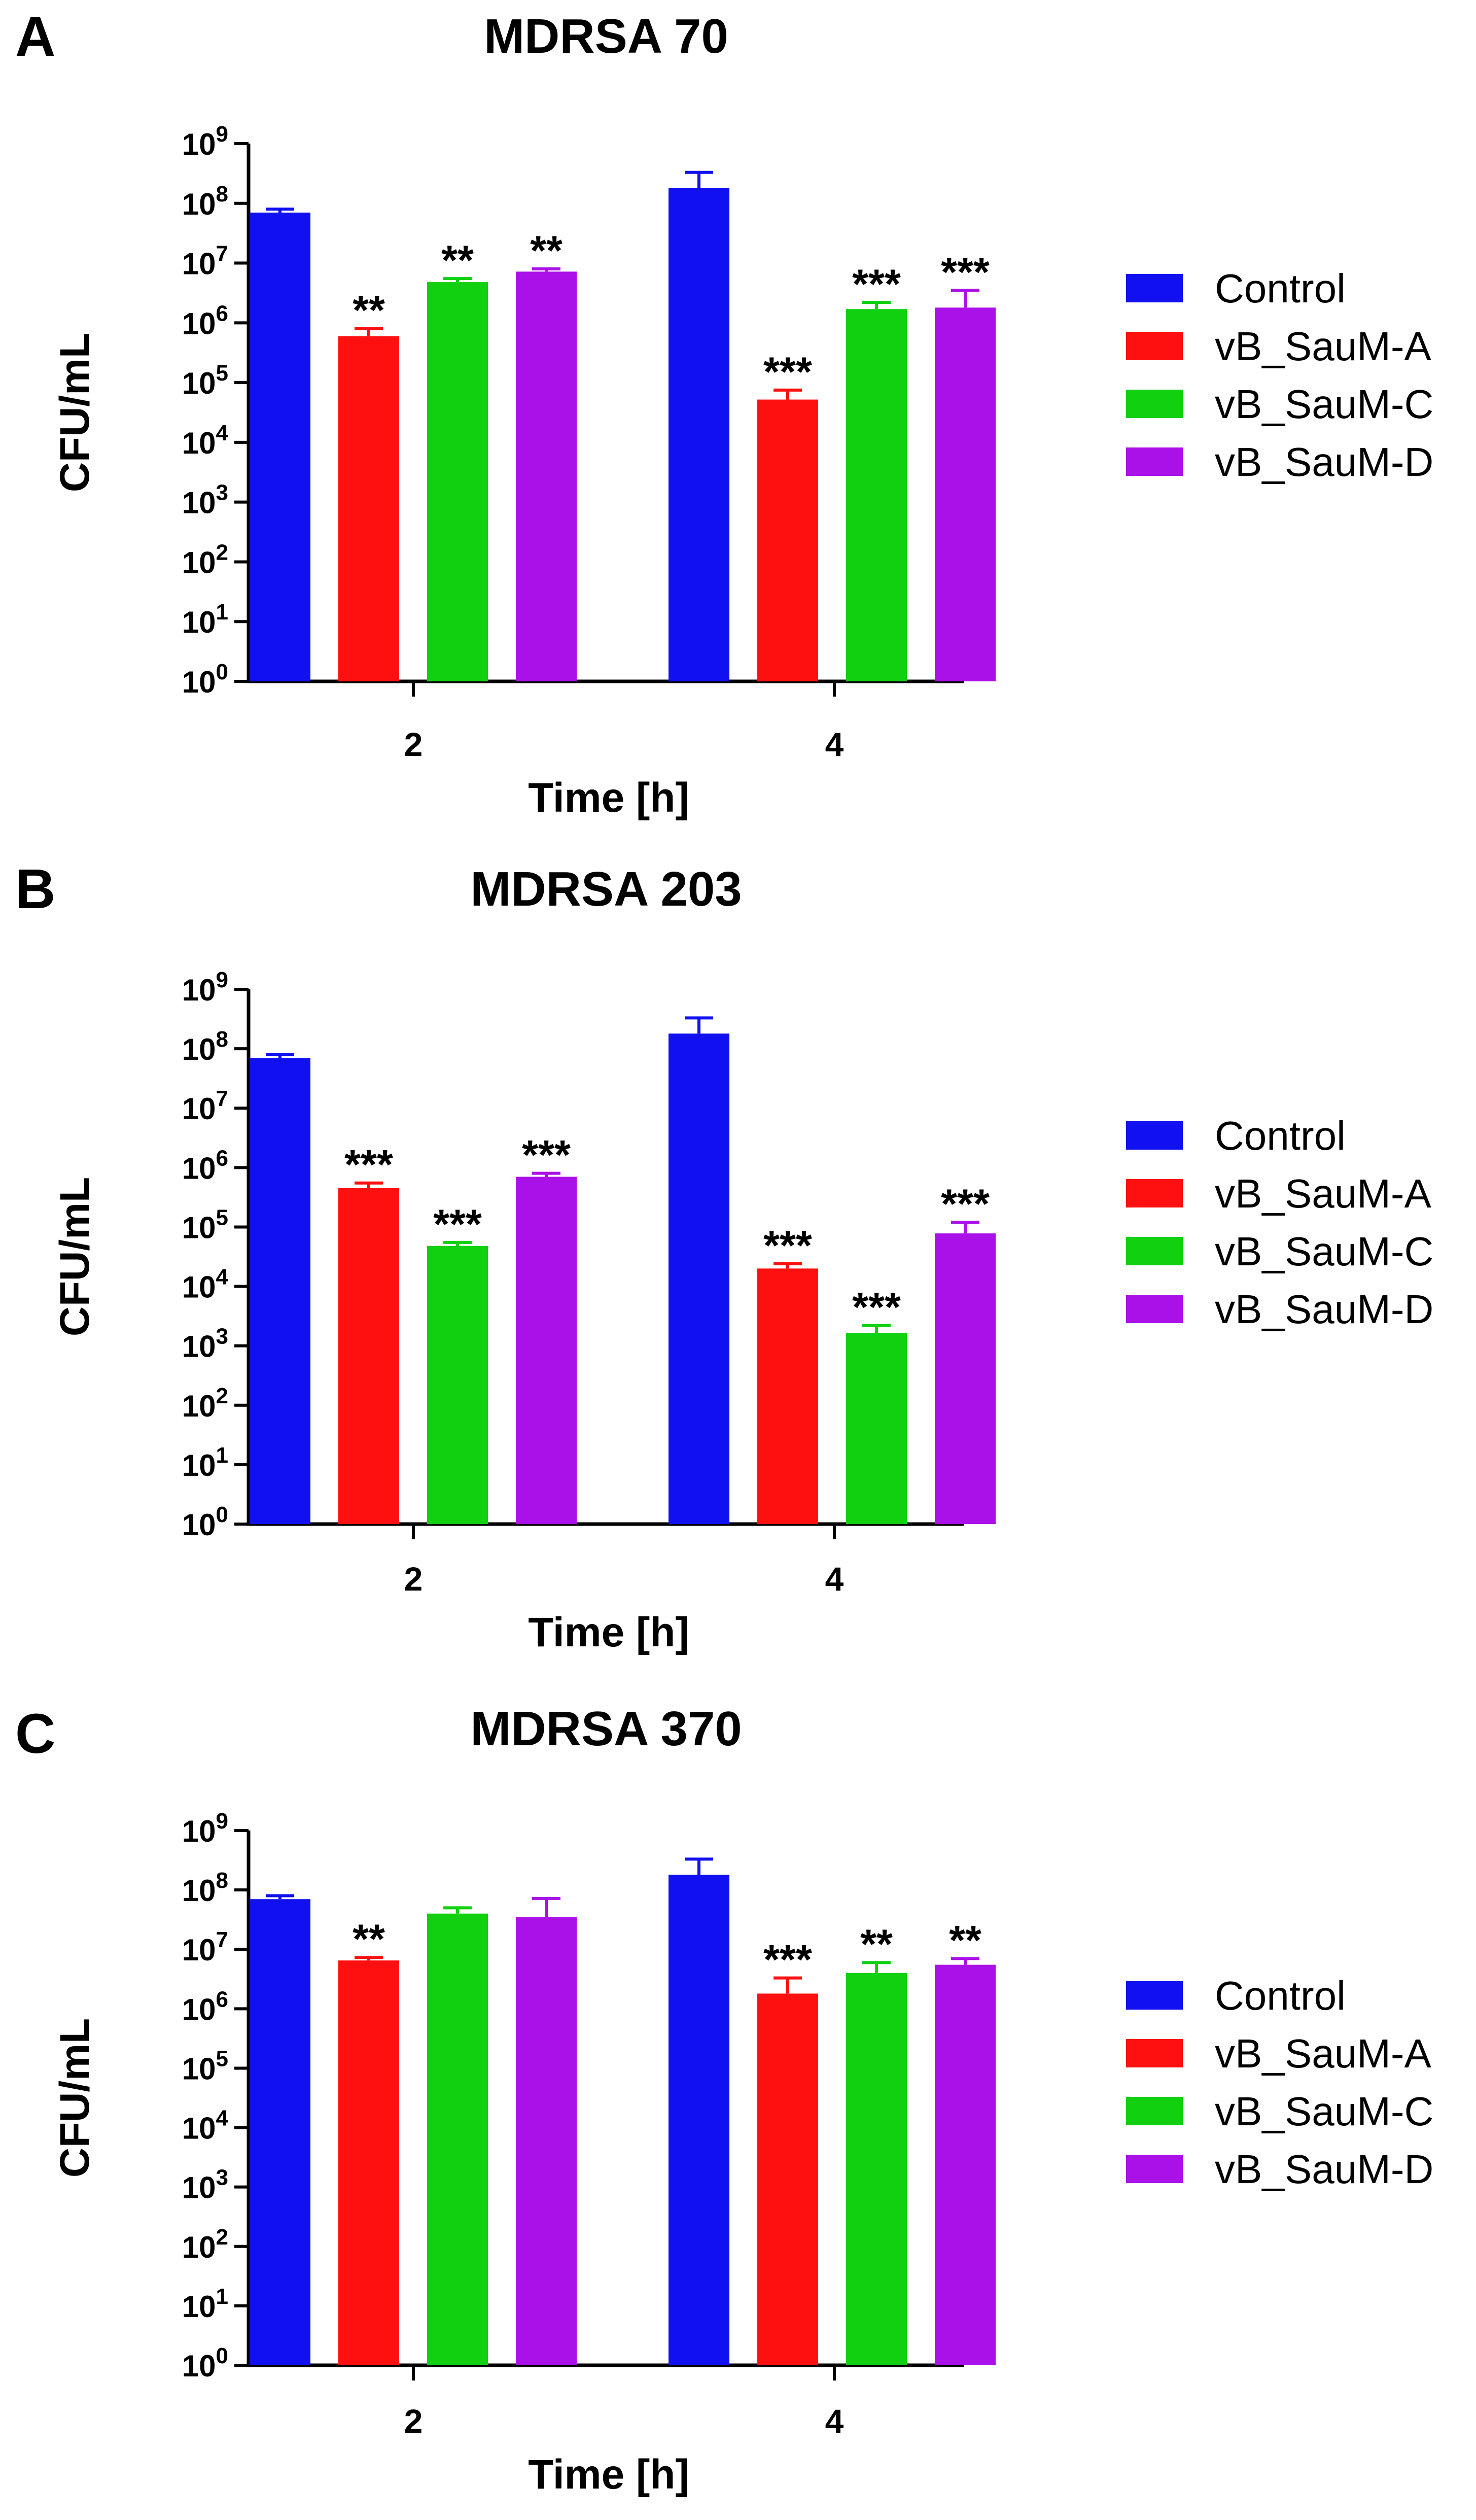 This screenshot has width=1476, height=2520. I want to click on chart-title: MDRSA 70, so click(606, 36).